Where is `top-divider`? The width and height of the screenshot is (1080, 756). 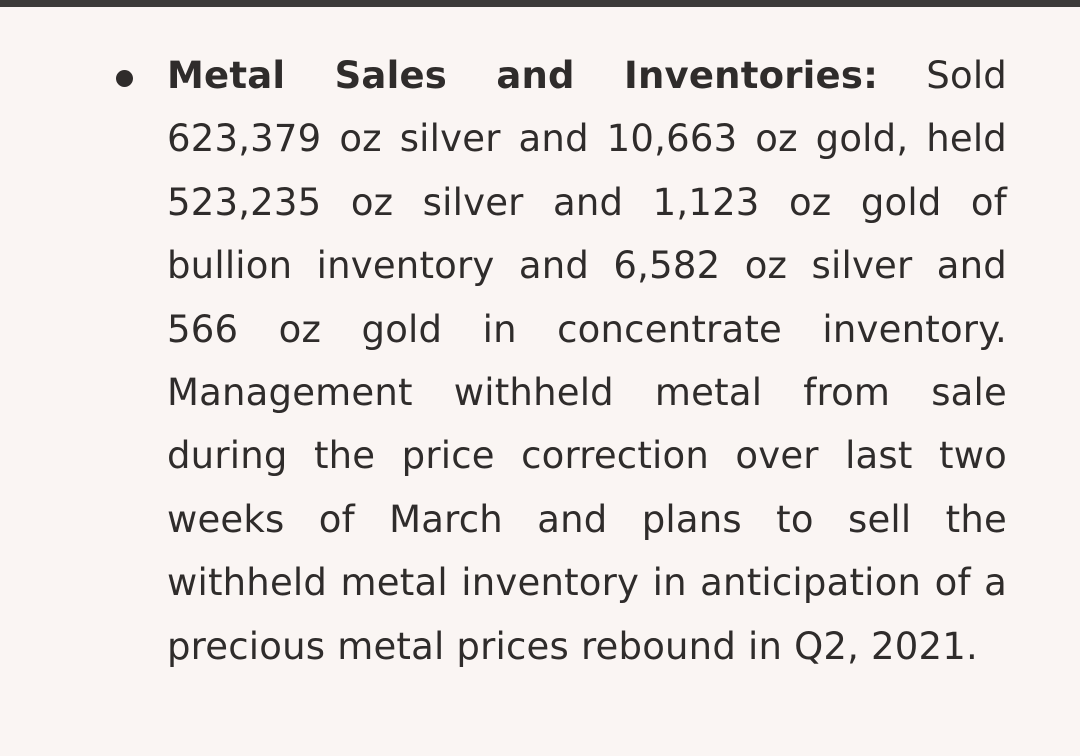
top-divider is located at coordinates (540, 3).